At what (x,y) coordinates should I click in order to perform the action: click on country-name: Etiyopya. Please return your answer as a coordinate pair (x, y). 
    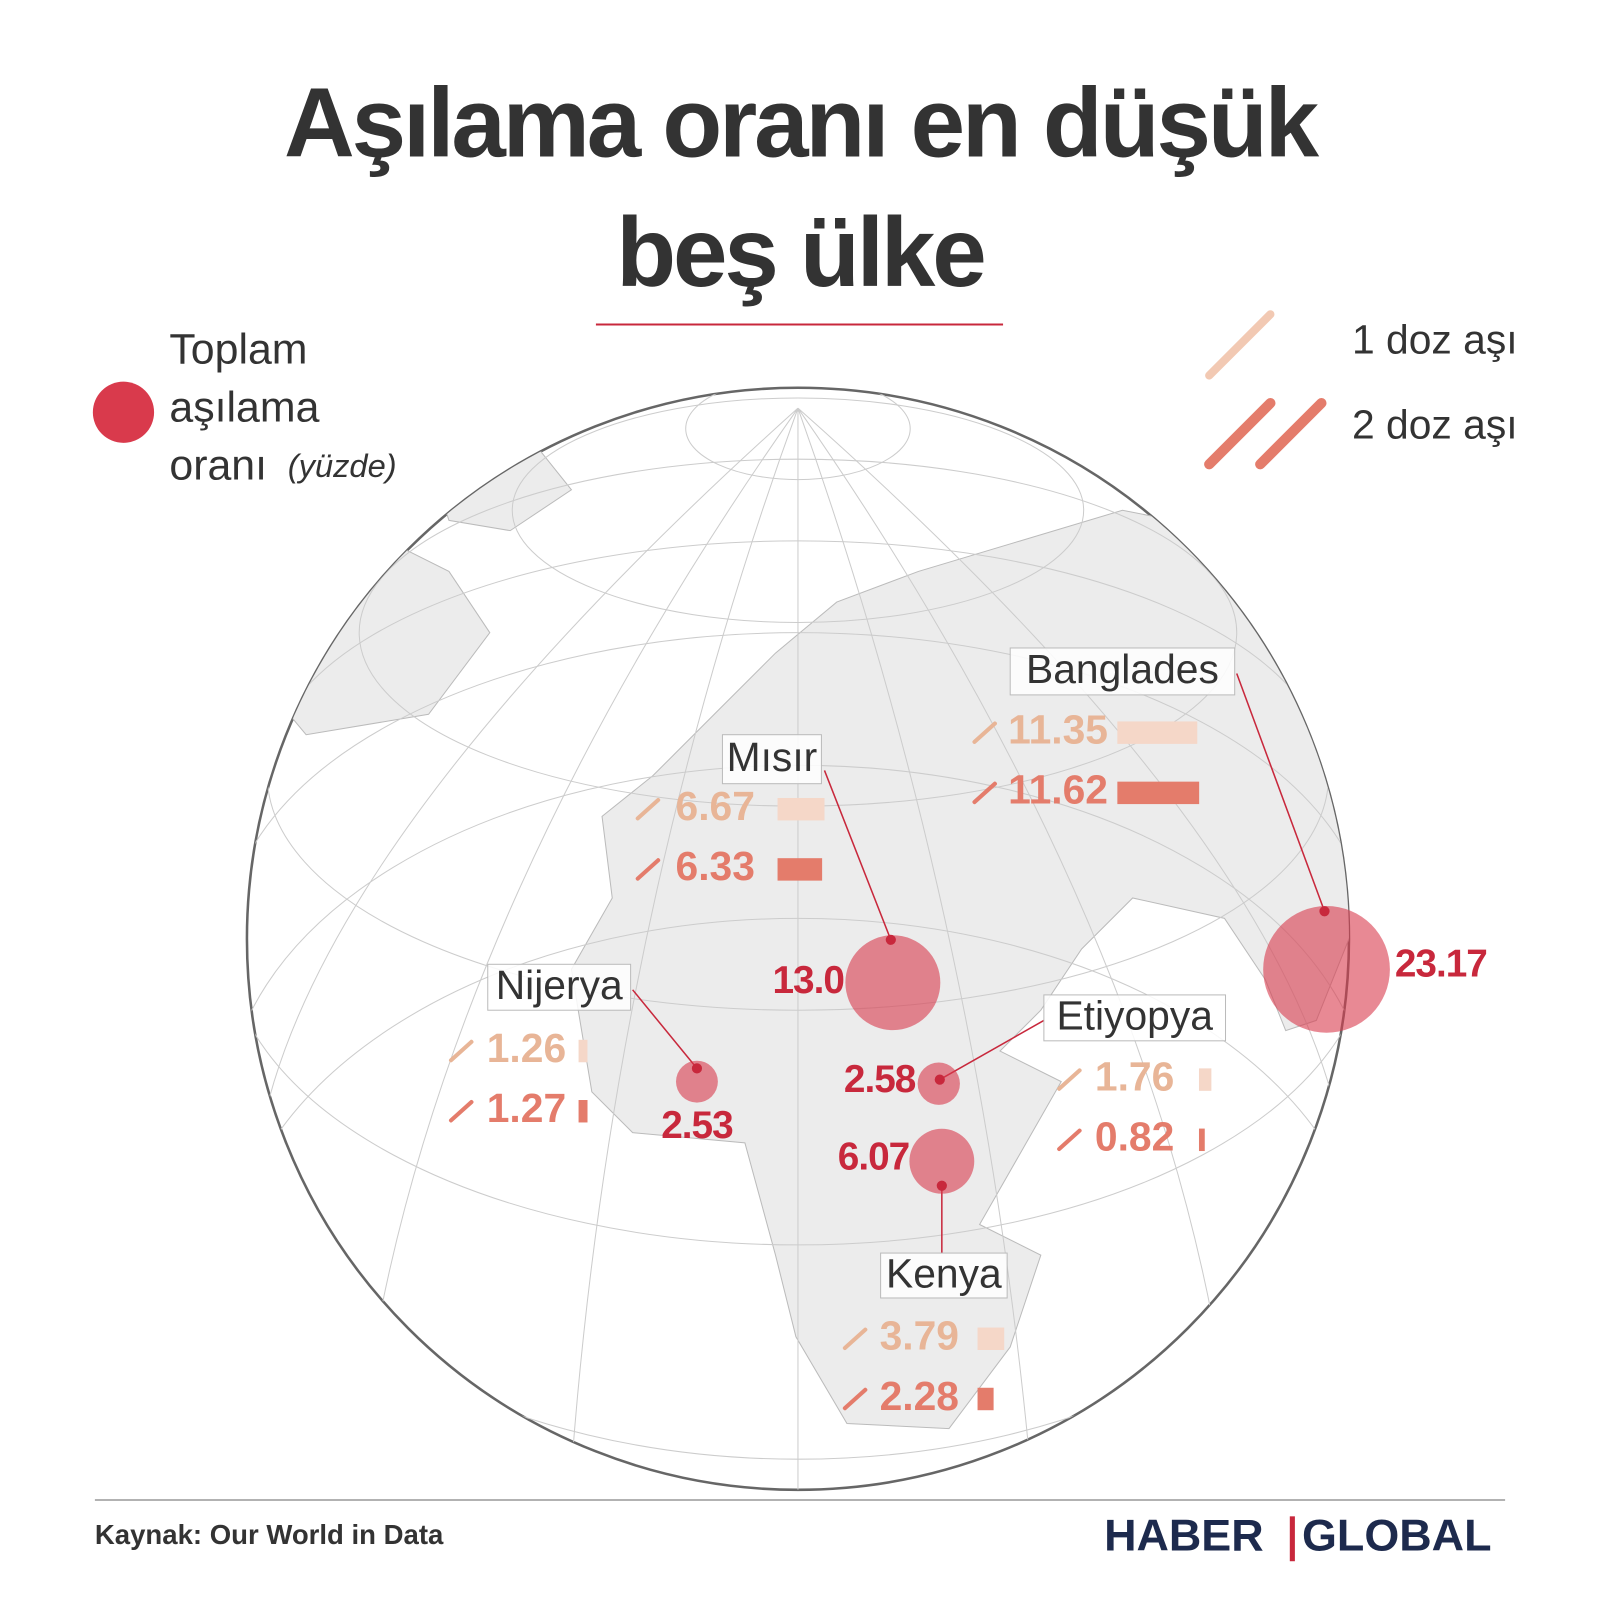
    Looking at the image, I should click on (1134, 1016).